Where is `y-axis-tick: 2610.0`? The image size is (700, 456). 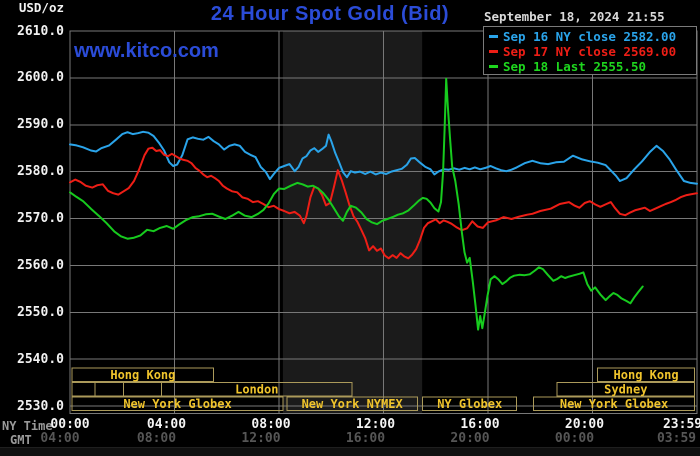
y-axis-tick: 2610.0 is located at coordinates (40, 31).